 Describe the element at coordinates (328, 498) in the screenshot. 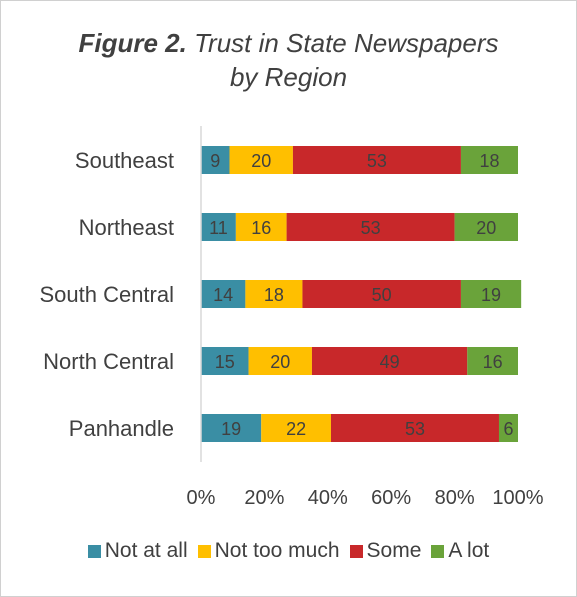

I see `x-tick-label: 40%` at that location.